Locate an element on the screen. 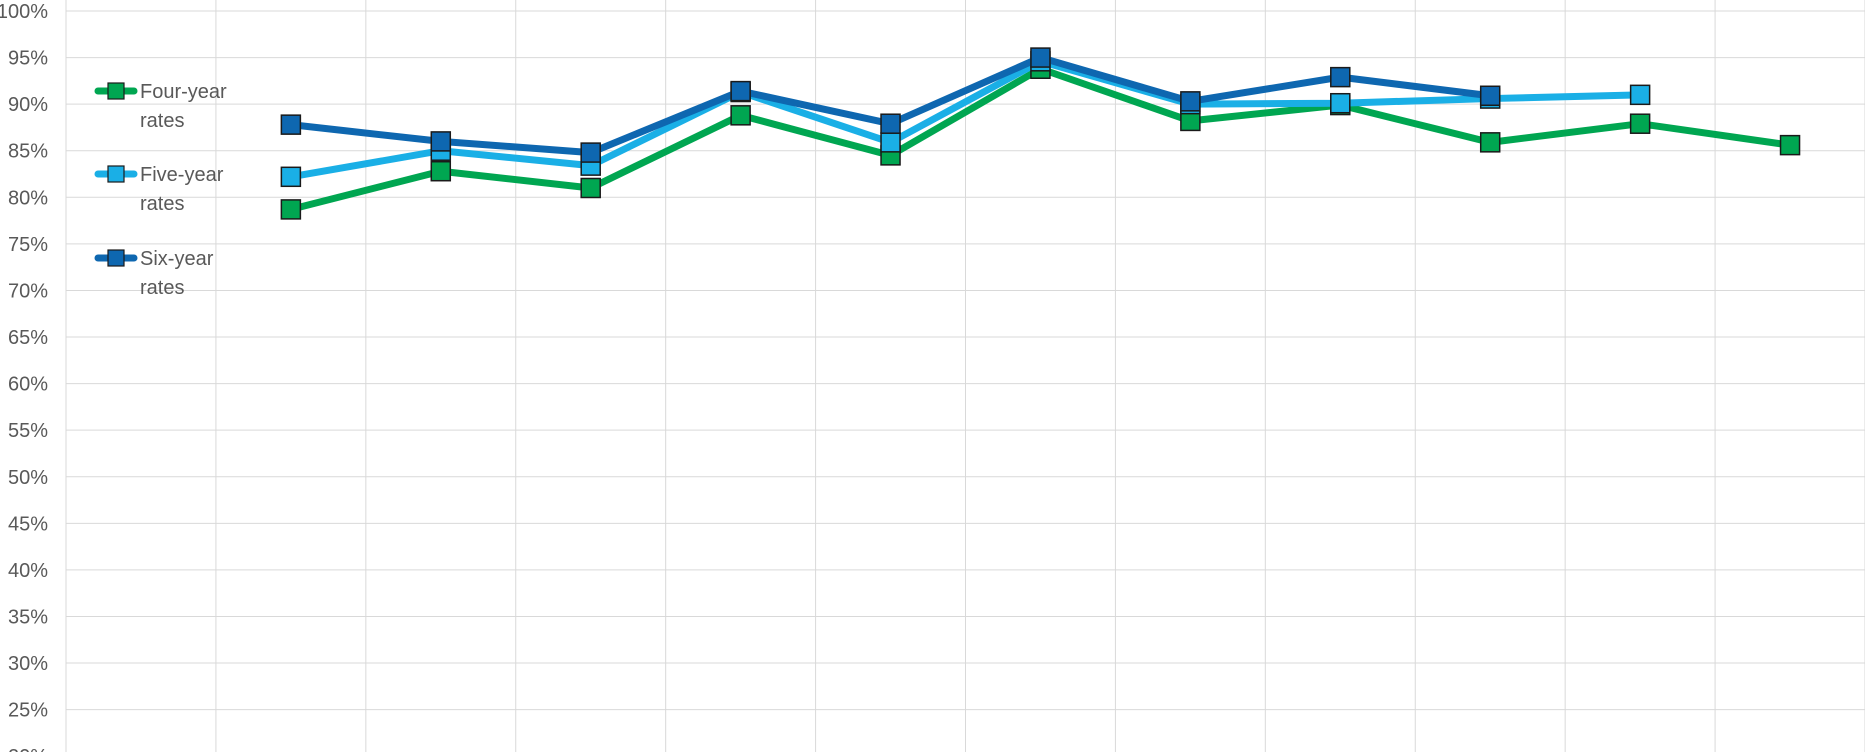 Image resolution: width=1865 pixels, height=752 pixels. y-tick-label: 90% is located at coordinates (28, 105).